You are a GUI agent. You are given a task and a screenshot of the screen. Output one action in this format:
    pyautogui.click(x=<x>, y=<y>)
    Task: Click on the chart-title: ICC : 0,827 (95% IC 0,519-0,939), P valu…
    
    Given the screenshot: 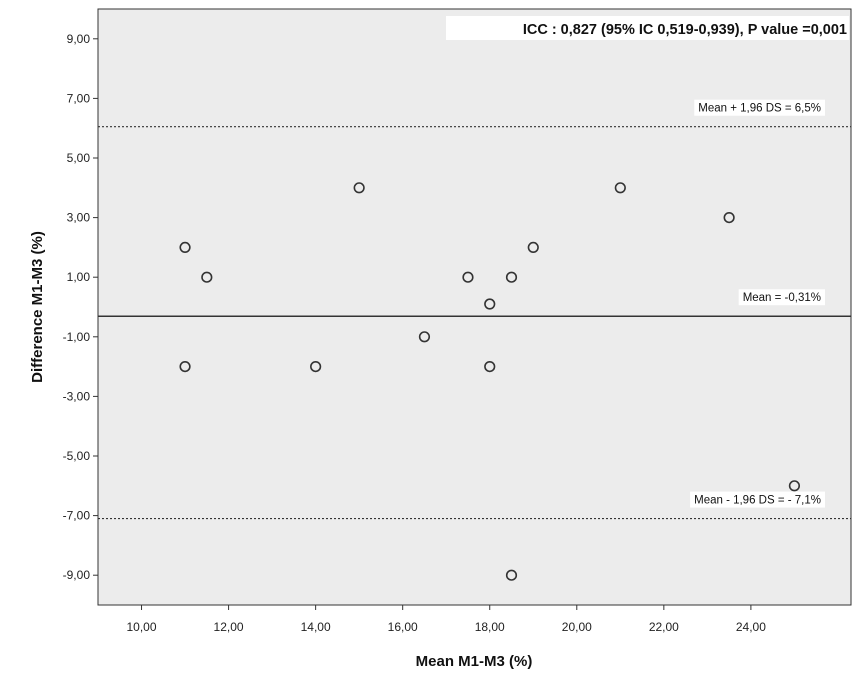 What is the action you would take?
    pyautogui.click(x=685, y=30)
    